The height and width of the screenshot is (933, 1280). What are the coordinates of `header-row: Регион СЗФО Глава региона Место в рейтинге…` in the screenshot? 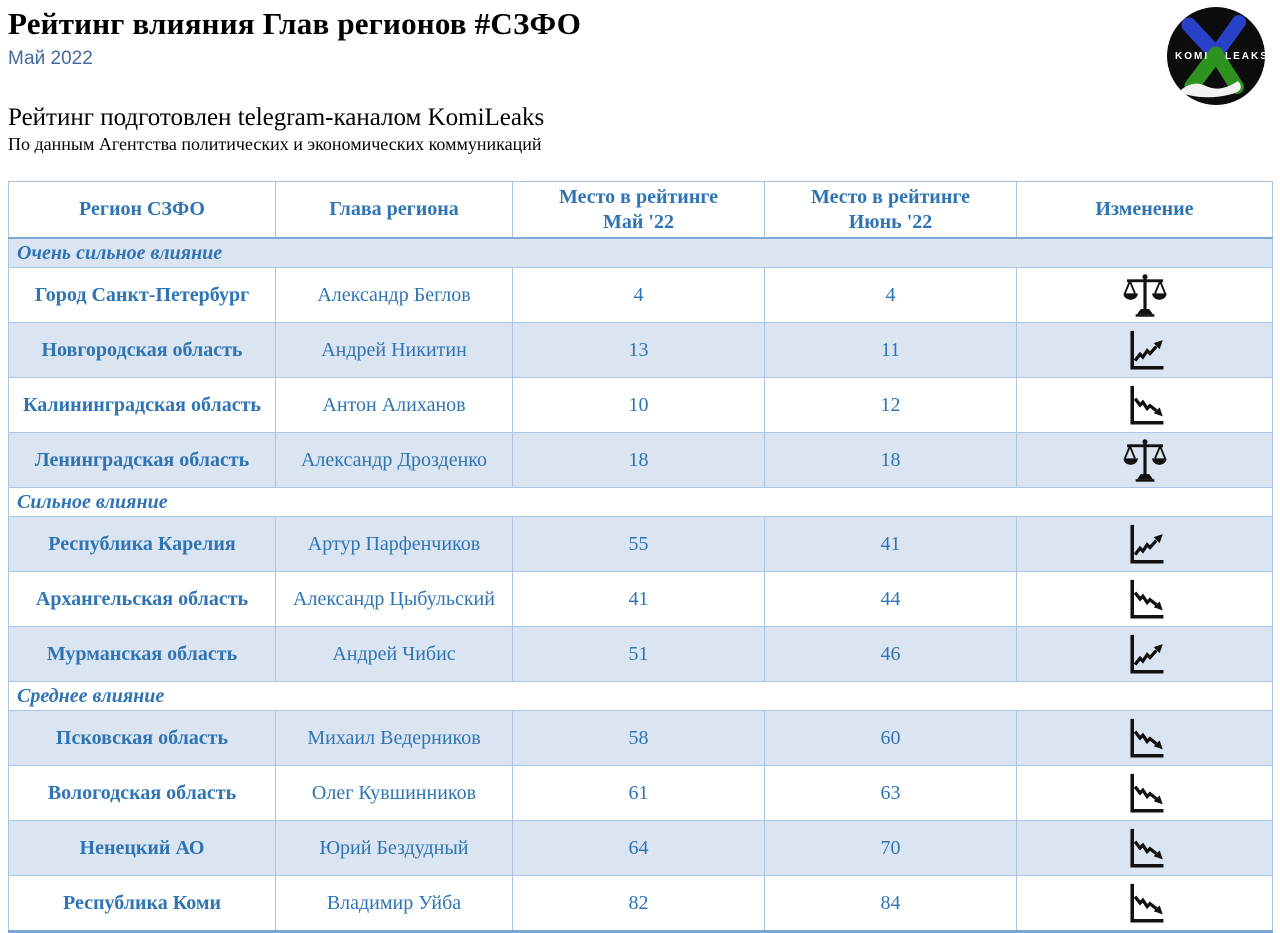 It's located at (640, 210).